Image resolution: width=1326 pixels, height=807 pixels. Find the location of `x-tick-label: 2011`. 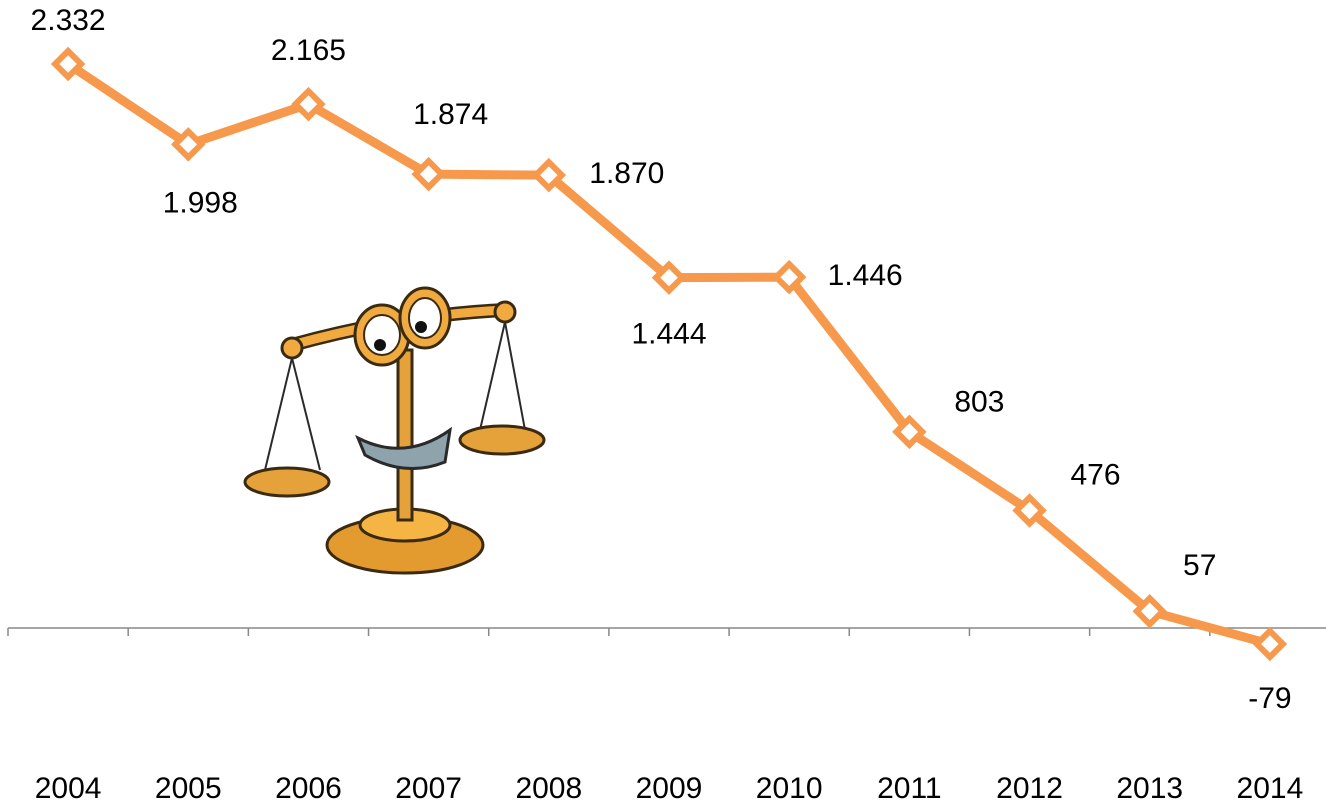

x-tick-label: 2011 is located at coordinates (909, 788).